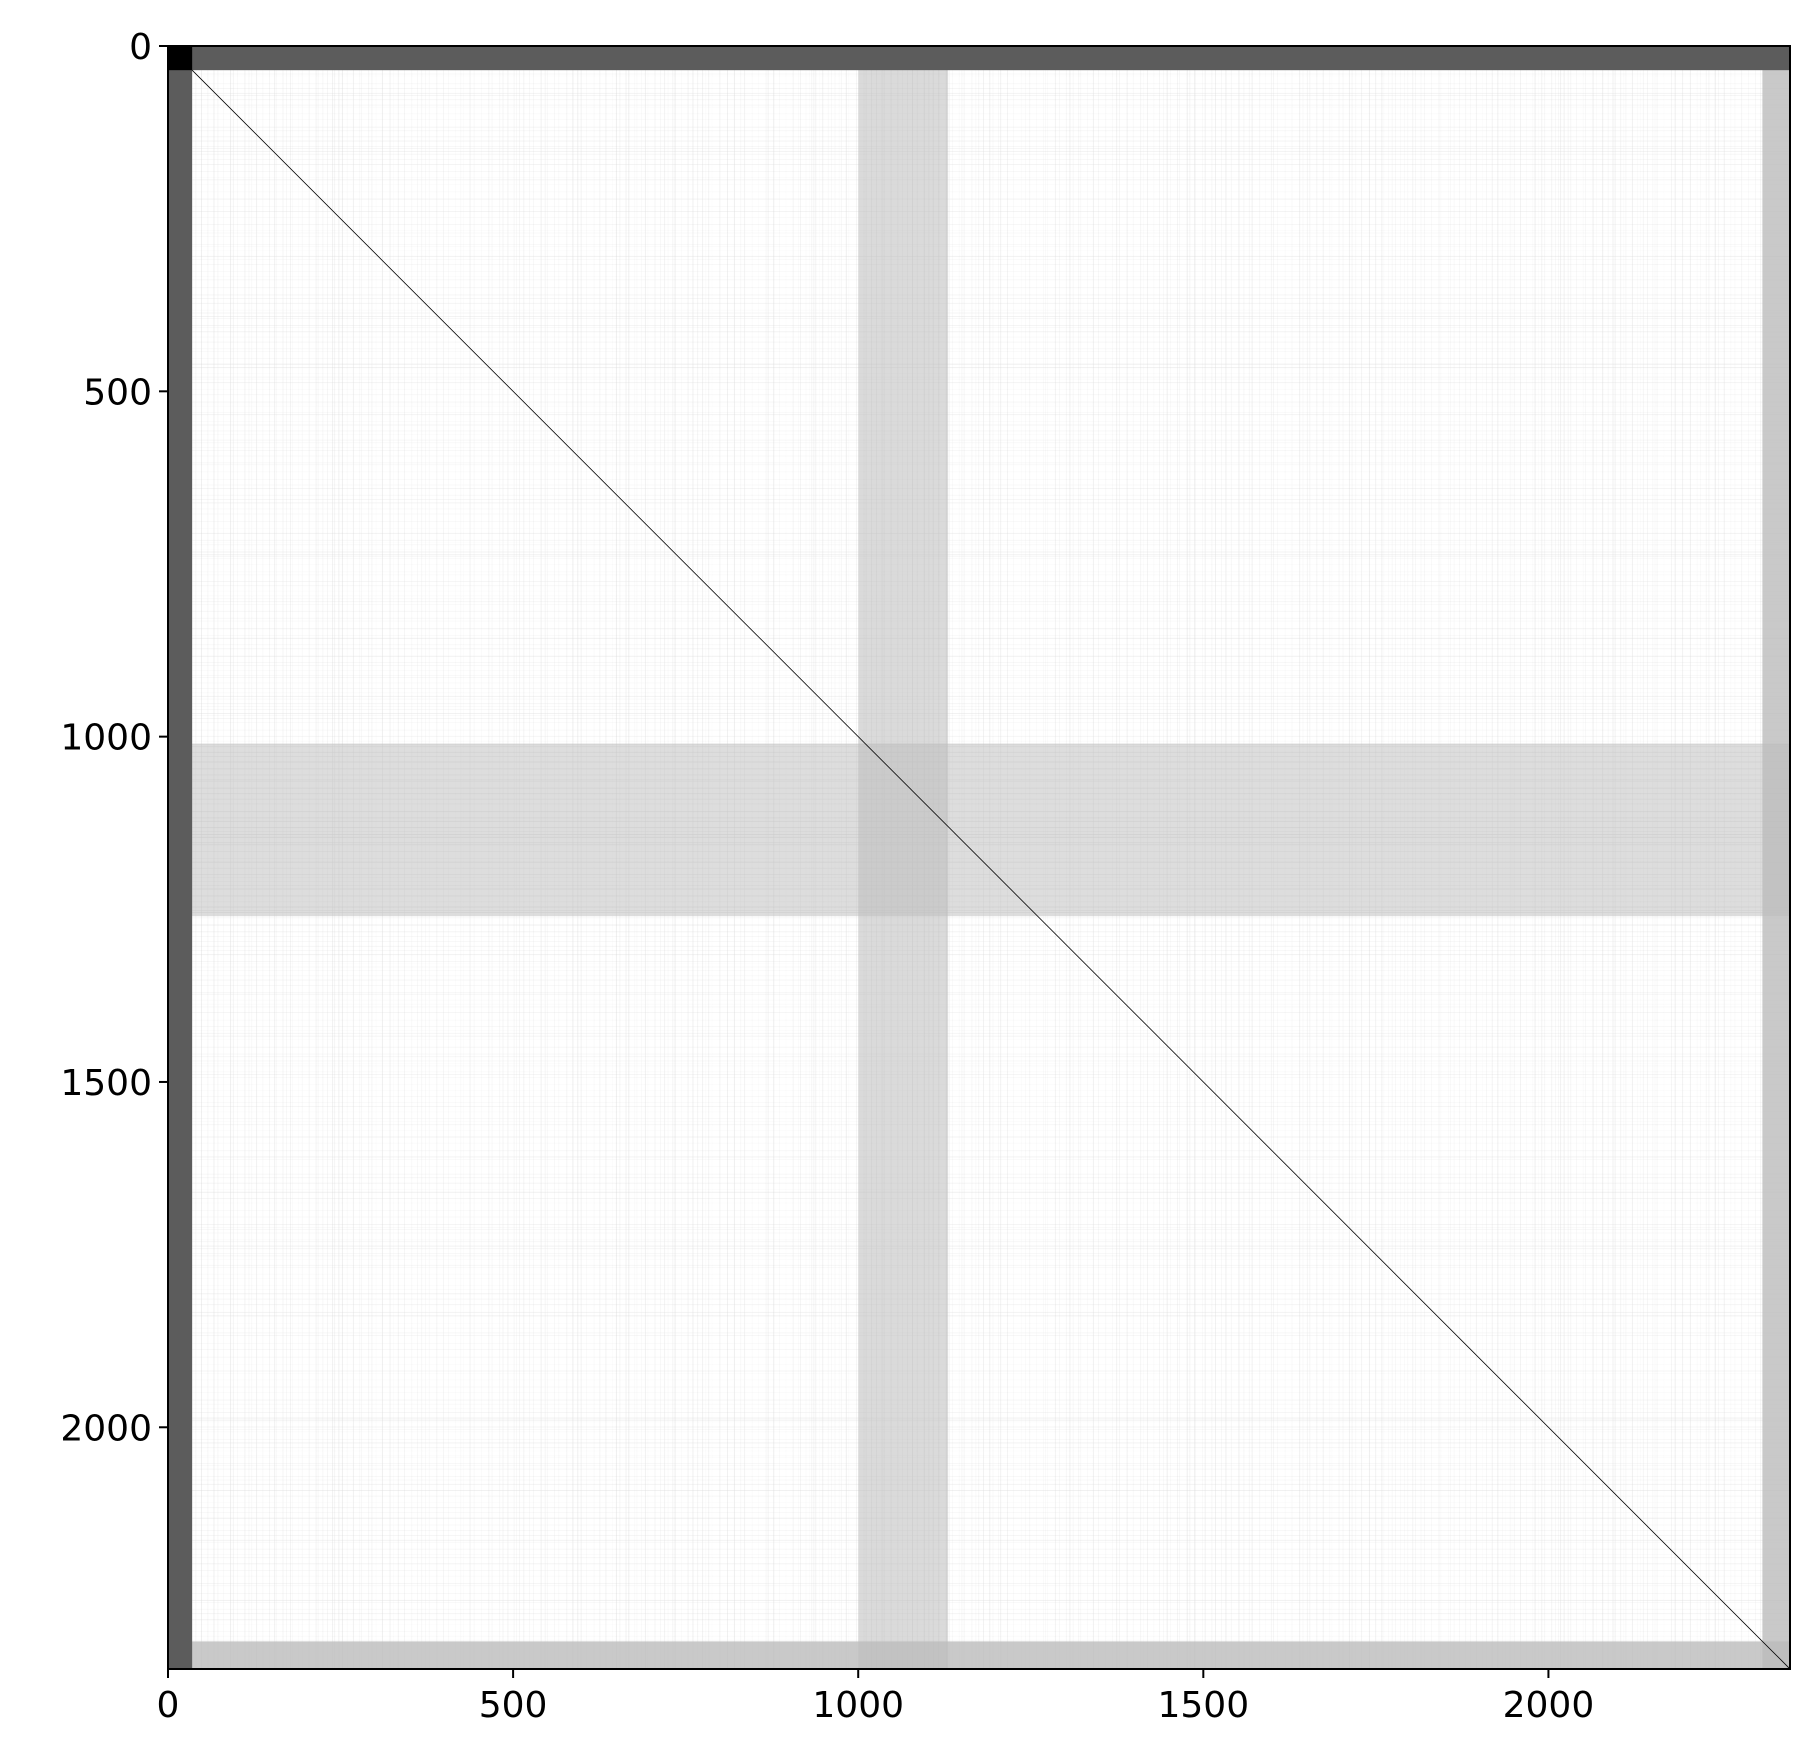  I want to click on x-tick-label: 1500, so click(1204, 1705).